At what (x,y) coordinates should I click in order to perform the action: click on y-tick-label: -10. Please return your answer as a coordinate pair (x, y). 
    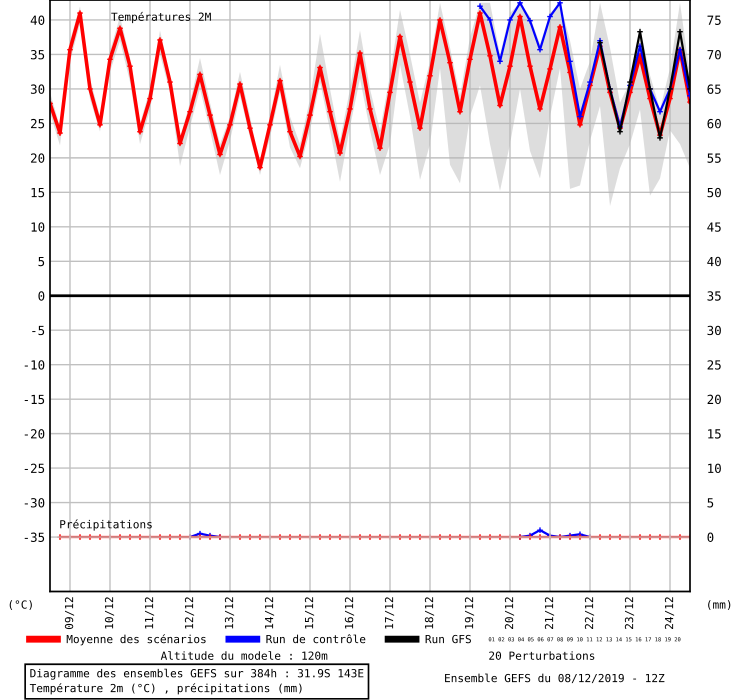
    Looking at the image, I should click on (34, 365).